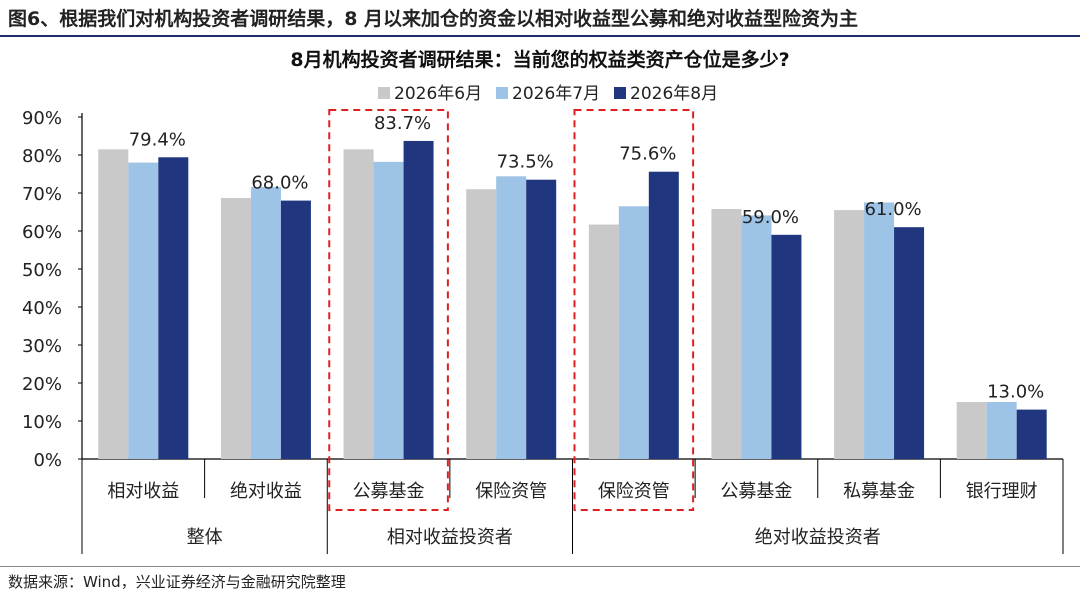 The height and width of the screenshot is (601, 1080). What do you see at coordinates (177, 582) in the screenshot?
I see `source-note: 数据来源：Wind，兴业证券经济与金融研究院整理` at bounding box center [177, 582].